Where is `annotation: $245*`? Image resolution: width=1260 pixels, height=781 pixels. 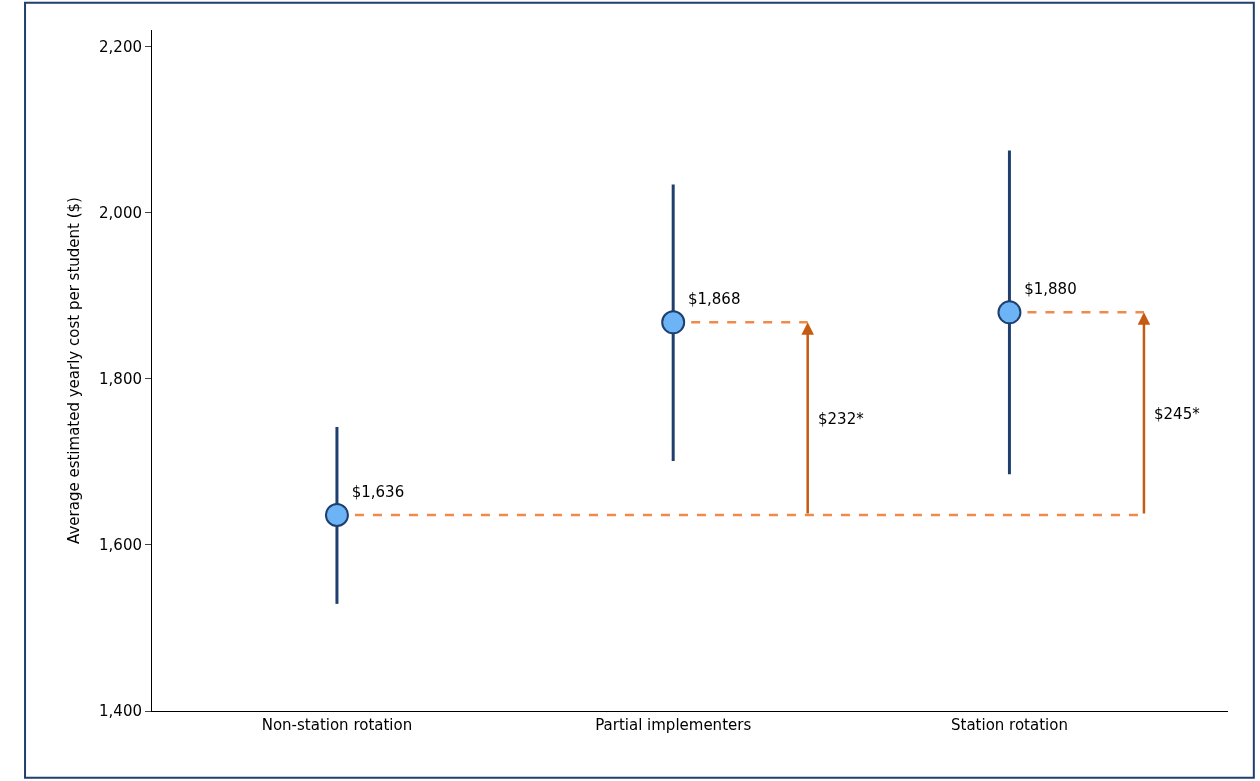 annotation: $245* is located at coordinates (1177, 414).